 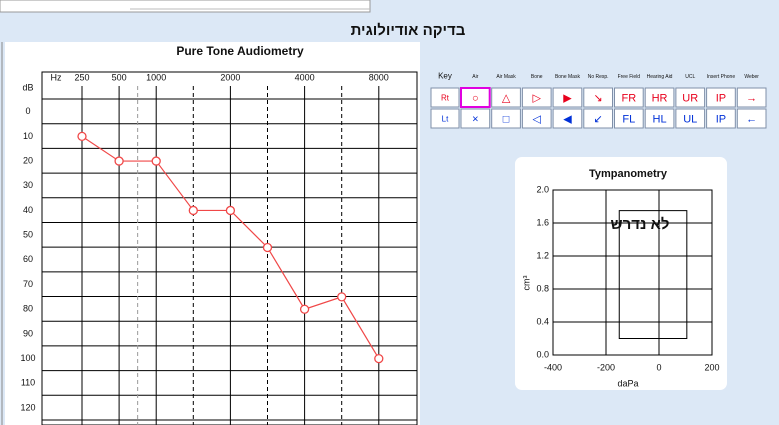 I want to click on key-symbol: →, so click(x=751, y=98).